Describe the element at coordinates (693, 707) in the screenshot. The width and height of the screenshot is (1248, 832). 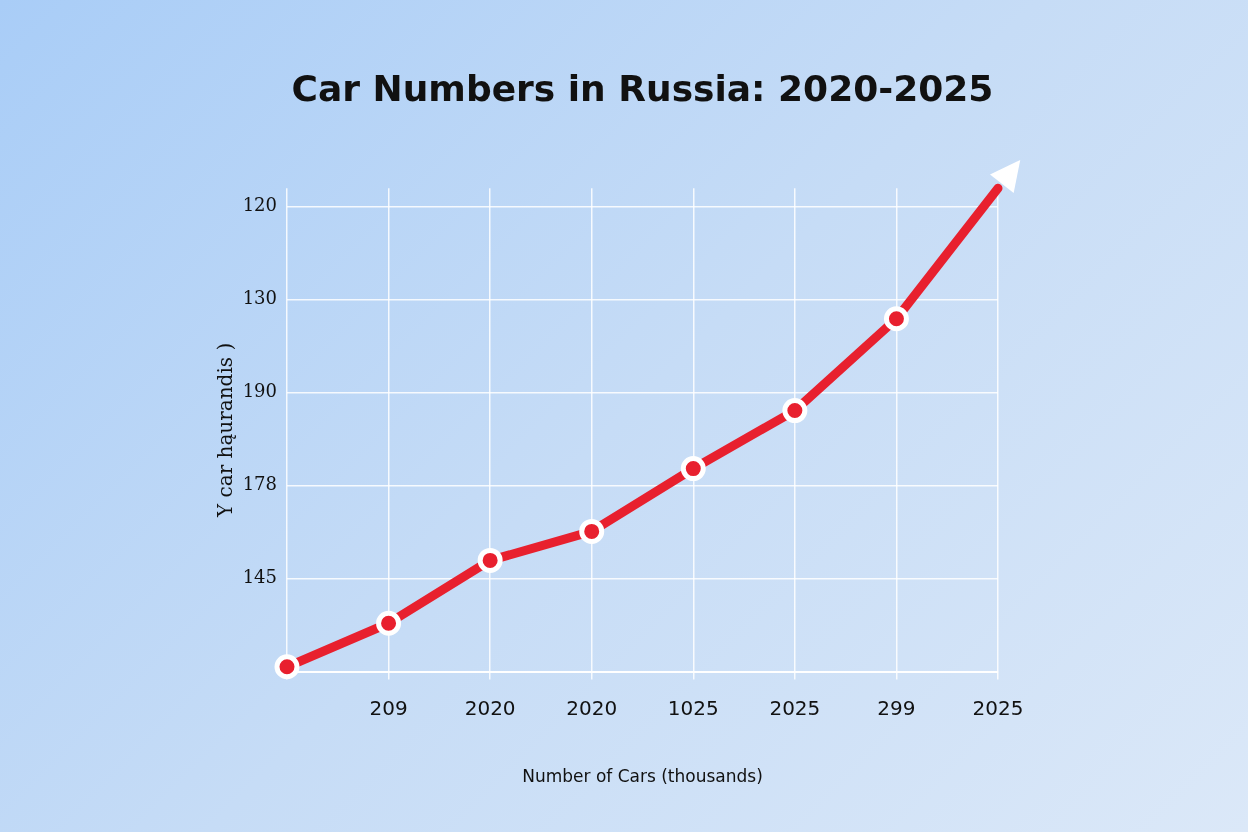
I see `x-tick-label: 1025` at that location.